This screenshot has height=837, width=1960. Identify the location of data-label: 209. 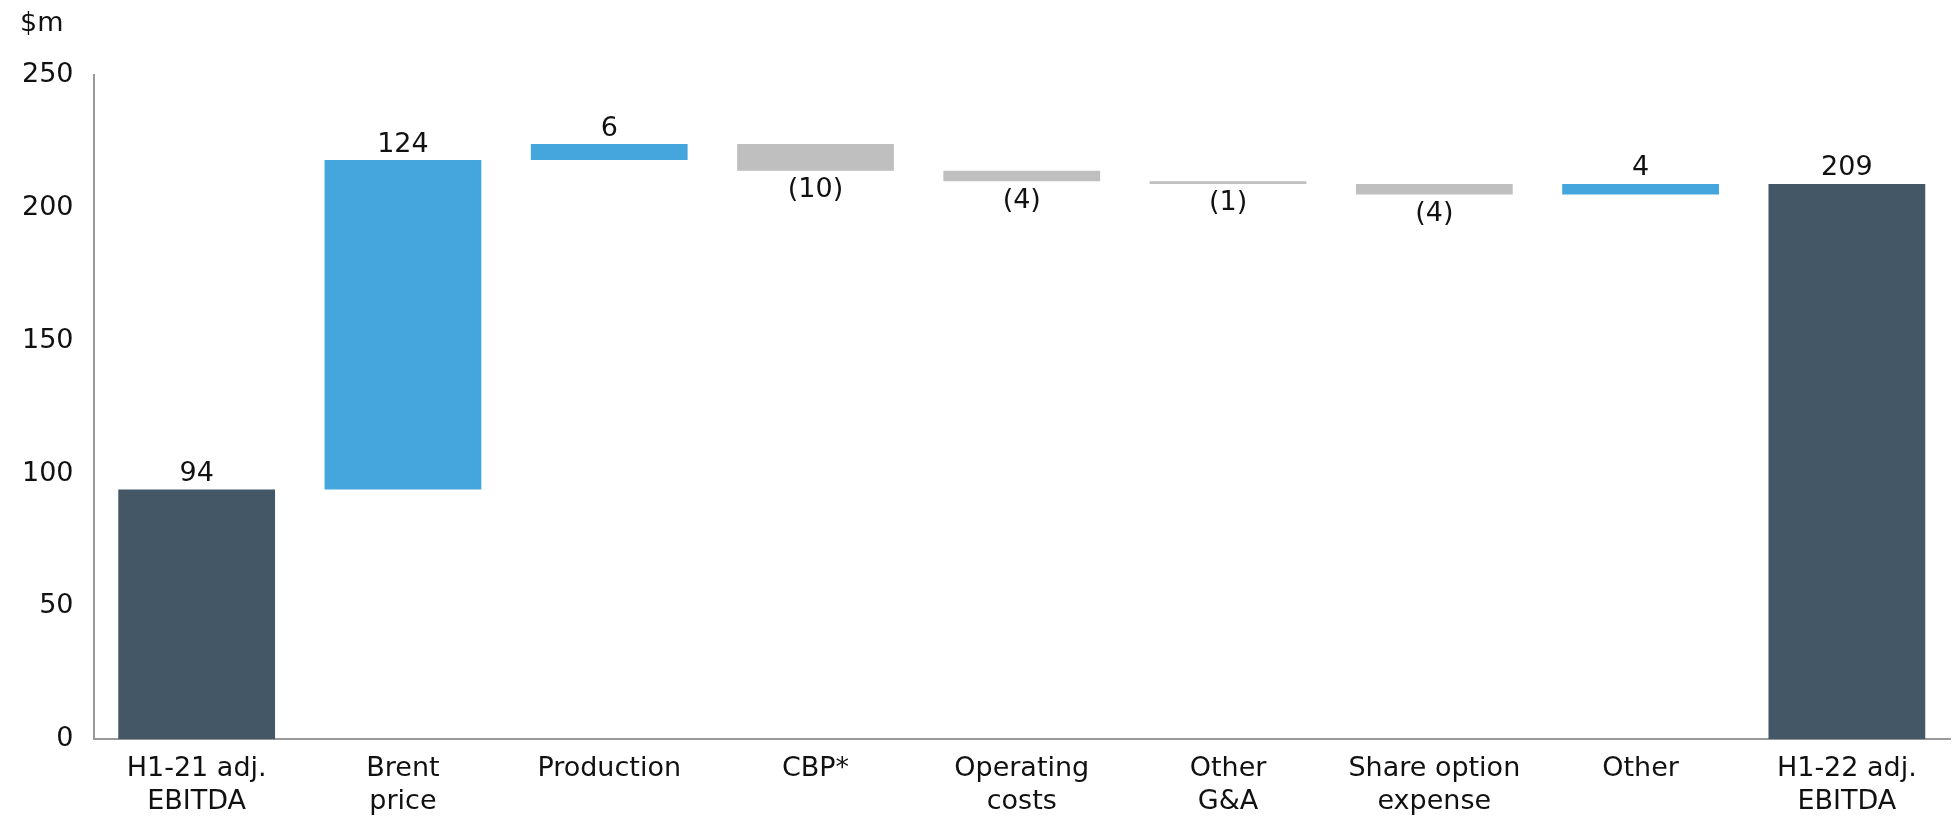
(1847, 166).